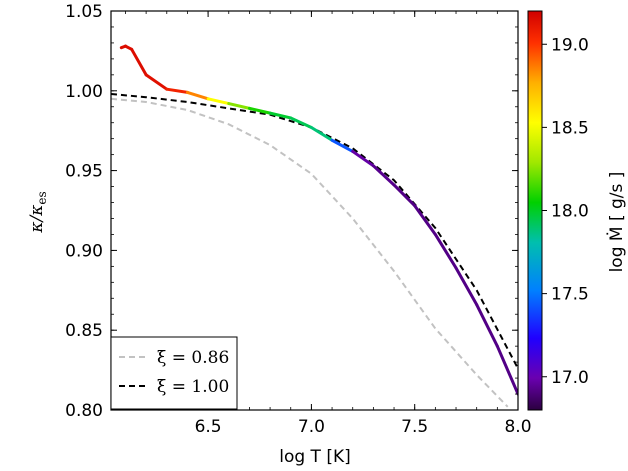 Image resolution: width=628 pixels, height=471 pixels. I want to click on y-tick-label: 0.95, so click(84, 172).